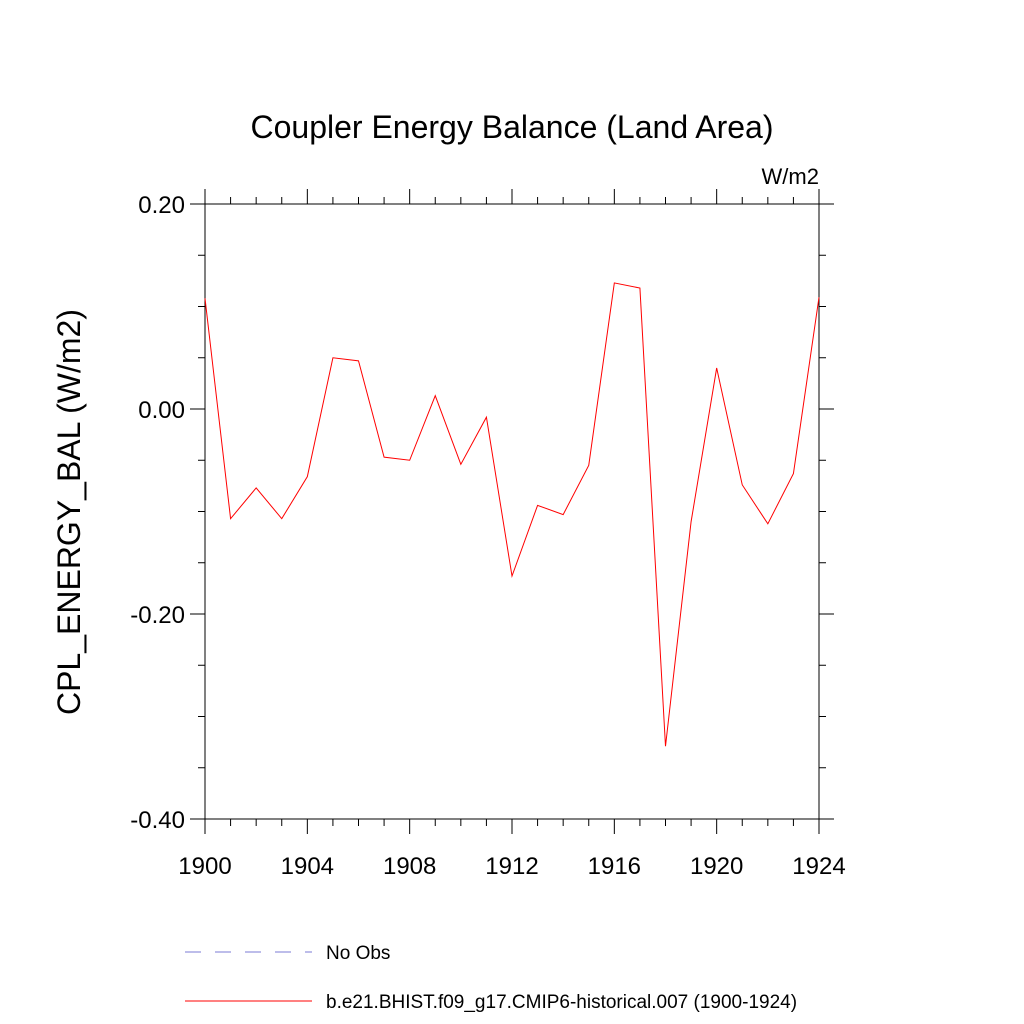 Image resolution: width=1024 pixels, height=1024 pixels. I want to click on x-tick-label: 1900, so click(204, 866).